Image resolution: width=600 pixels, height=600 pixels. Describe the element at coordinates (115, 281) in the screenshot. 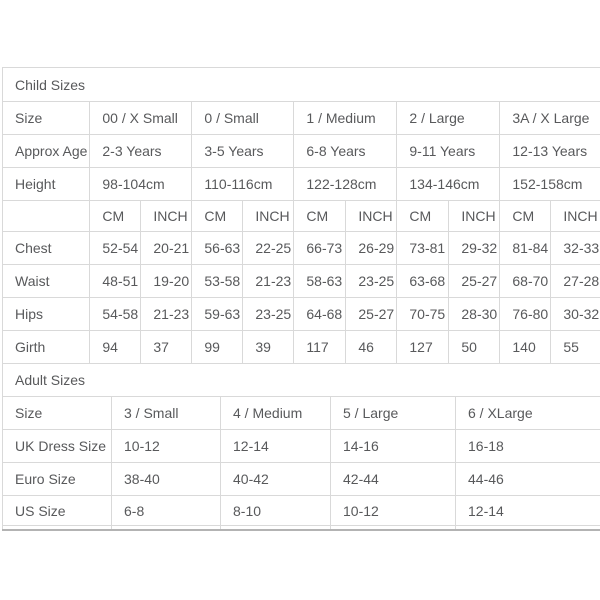

I see `cell: 48-51` at that location.